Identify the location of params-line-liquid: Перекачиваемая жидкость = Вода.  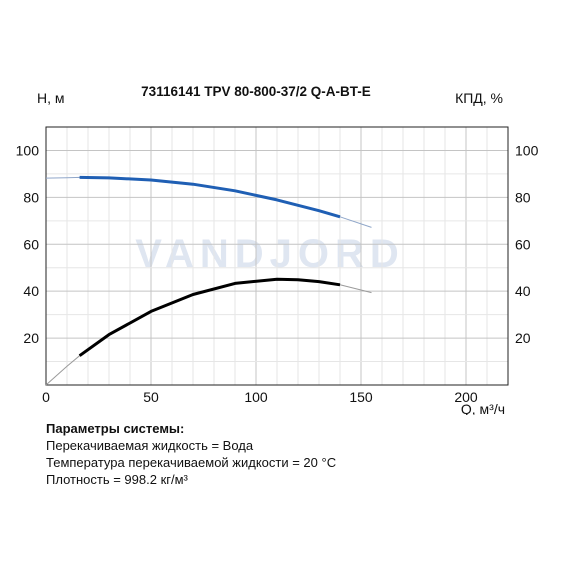
(150, 445).